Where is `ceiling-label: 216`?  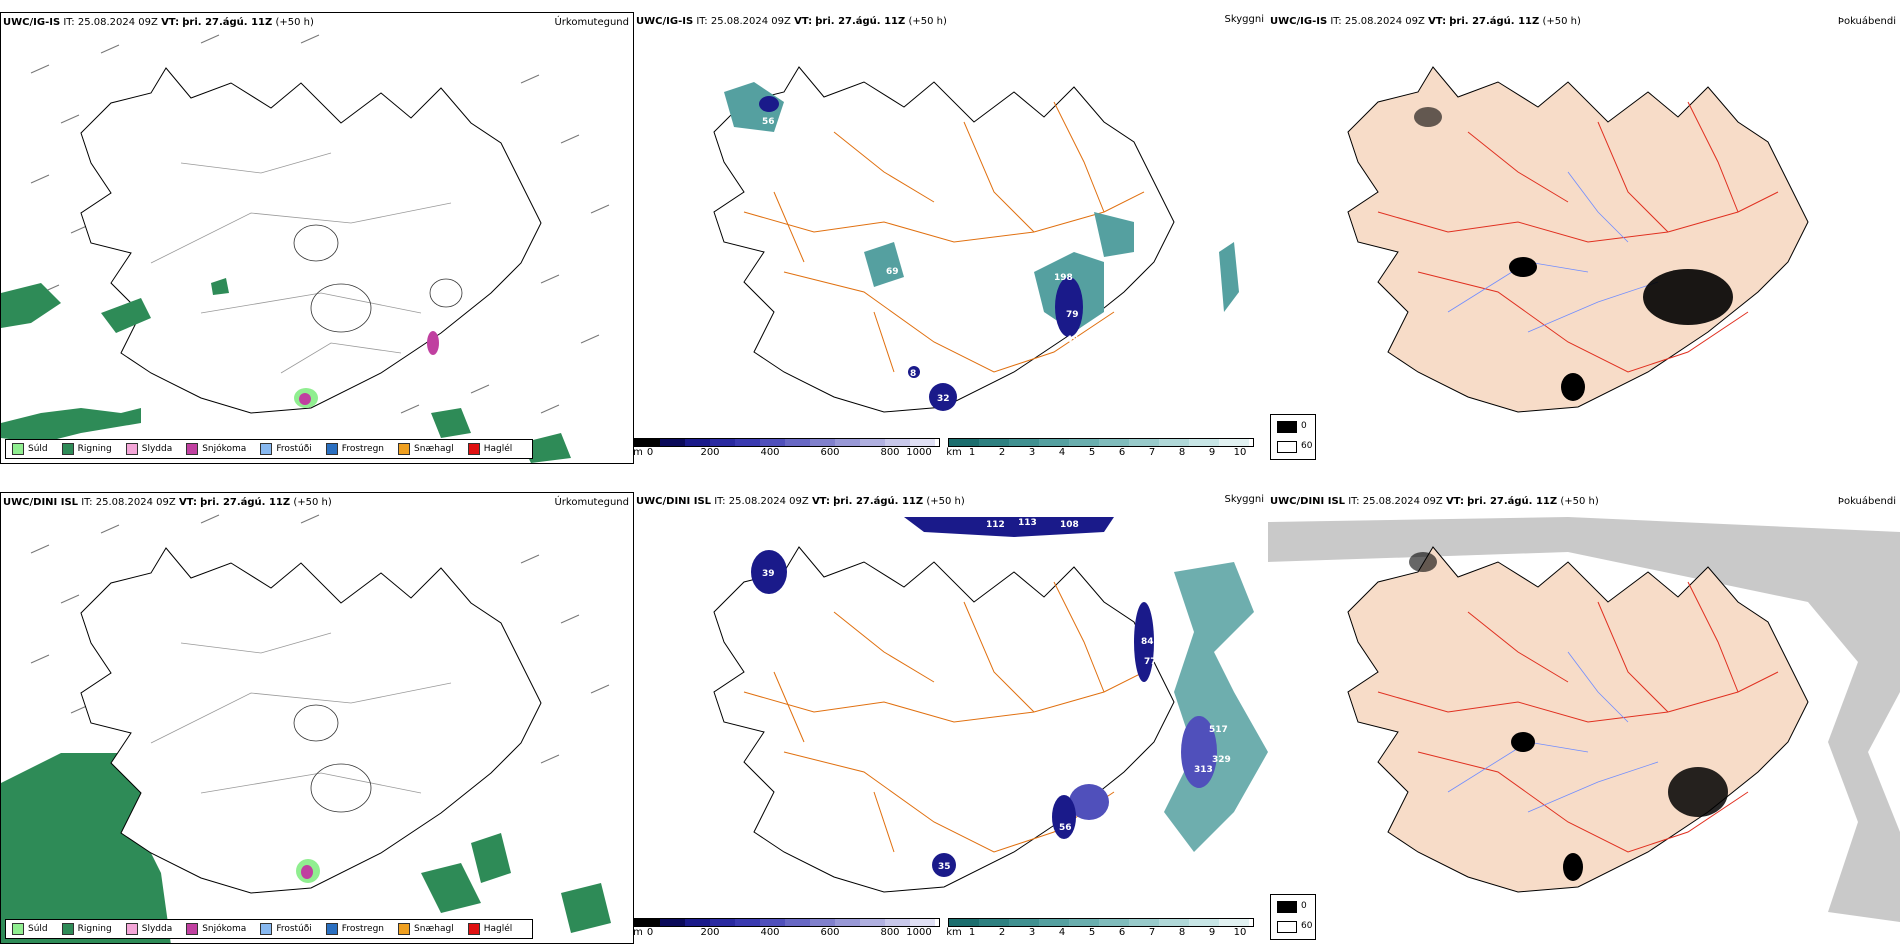
ceiling-label: 216 is located at coordinates (1093, 750).